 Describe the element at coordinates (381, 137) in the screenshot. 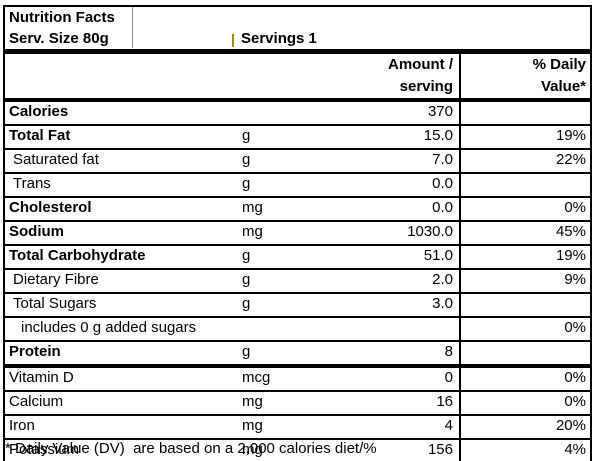

I see `amount-value: 15.0` at that location.